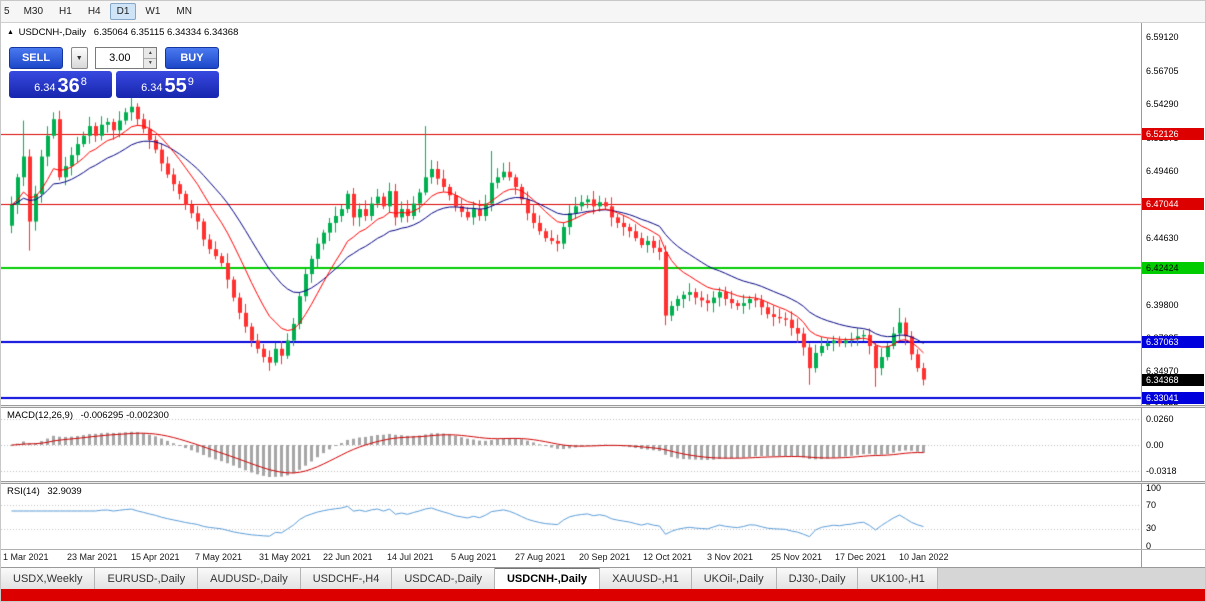  Describe the element at coordinates (1173, 379) in the screenshot. I see `current-price-box: 6.34368` at that location.